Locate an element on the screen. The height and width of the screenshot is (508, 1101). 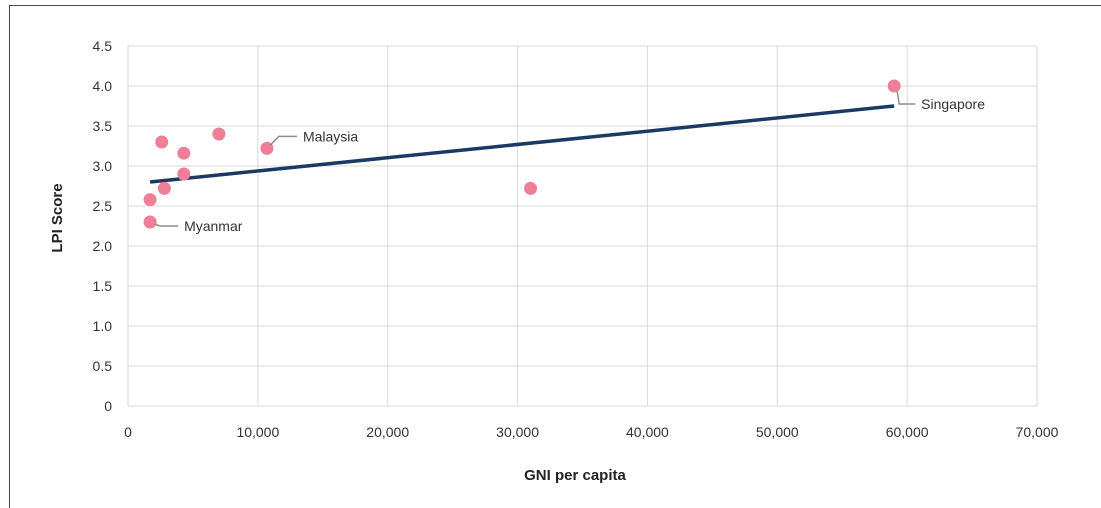
y-tick-label: 1.0 is located at coordinates (103, 326).